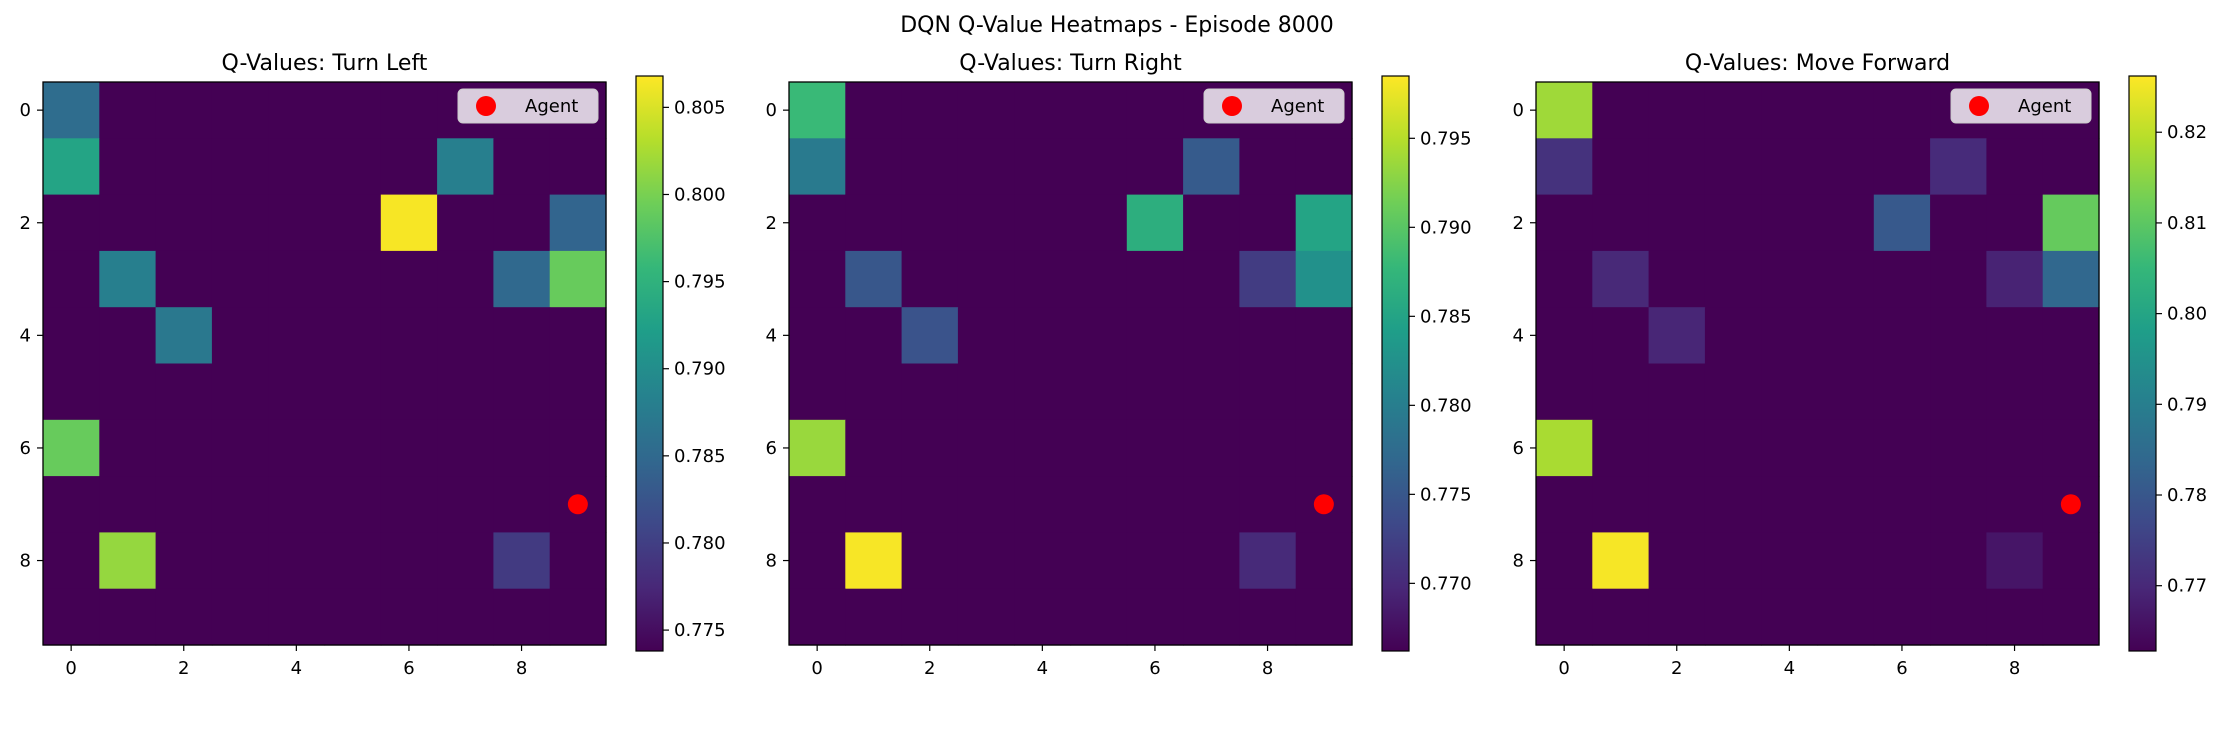 Image resolution: width=2235 pixels, height=730 pixels. What do you see at coordinates (577, 504) in the screenshot?
I see `agent-marker` at bounding box center [577, 504].